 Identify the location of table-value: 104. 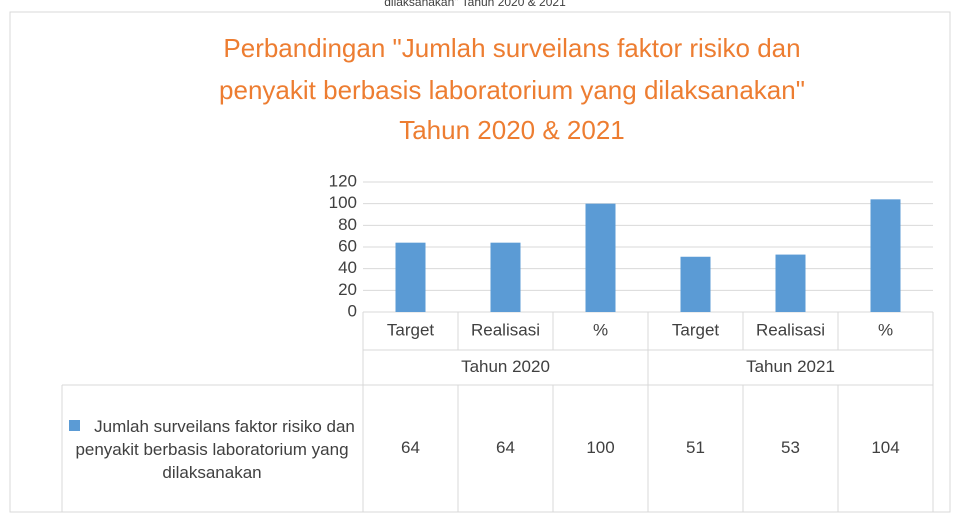
(885, 447).